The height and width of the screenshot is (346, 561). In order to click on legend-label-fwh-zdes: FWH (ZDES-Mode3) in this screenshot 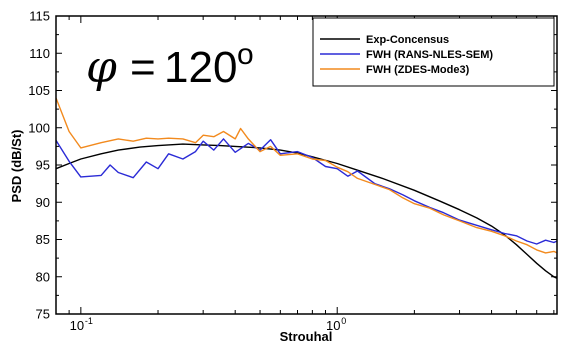, I will do `click(418, 70)`.